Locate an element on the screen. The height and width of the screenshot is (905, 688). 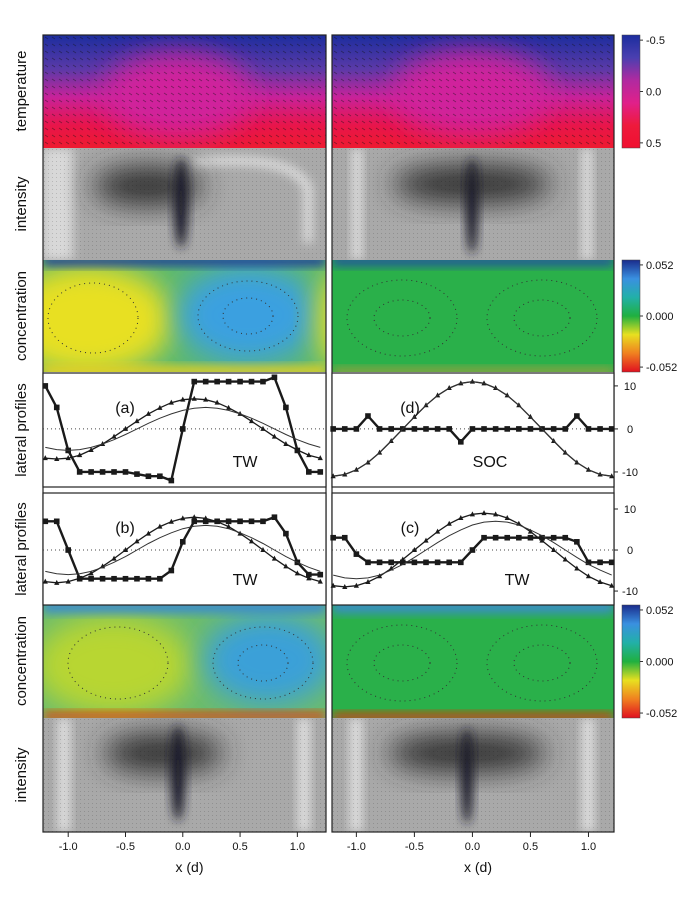
colorbar-tick-label: -0.052 is located at coordinates (661, 714).